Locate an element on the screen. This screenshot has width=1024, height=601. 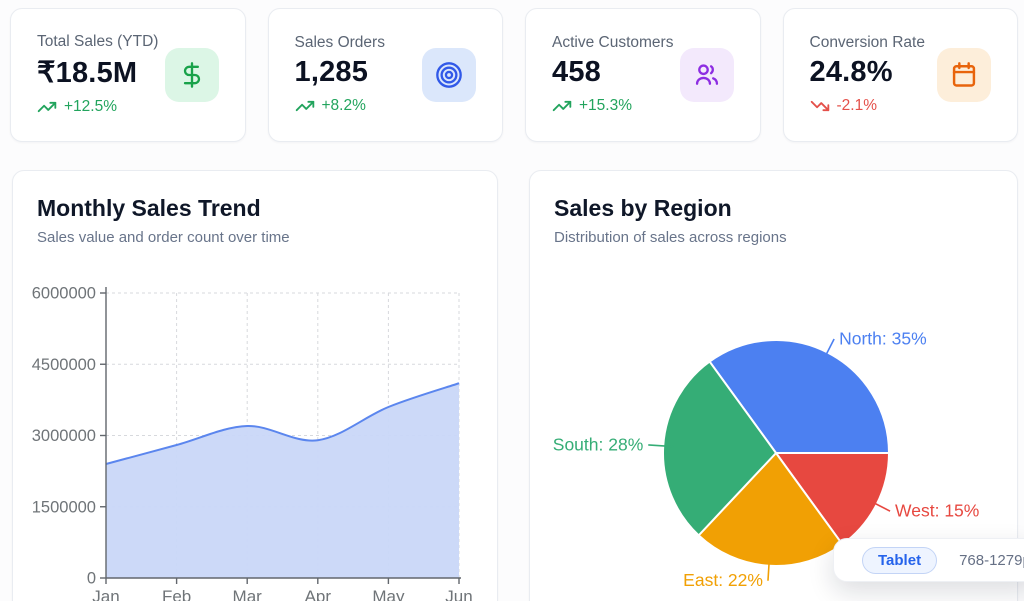
chart-title: Monthly Sales Trend is located at coordinates (149, 208).